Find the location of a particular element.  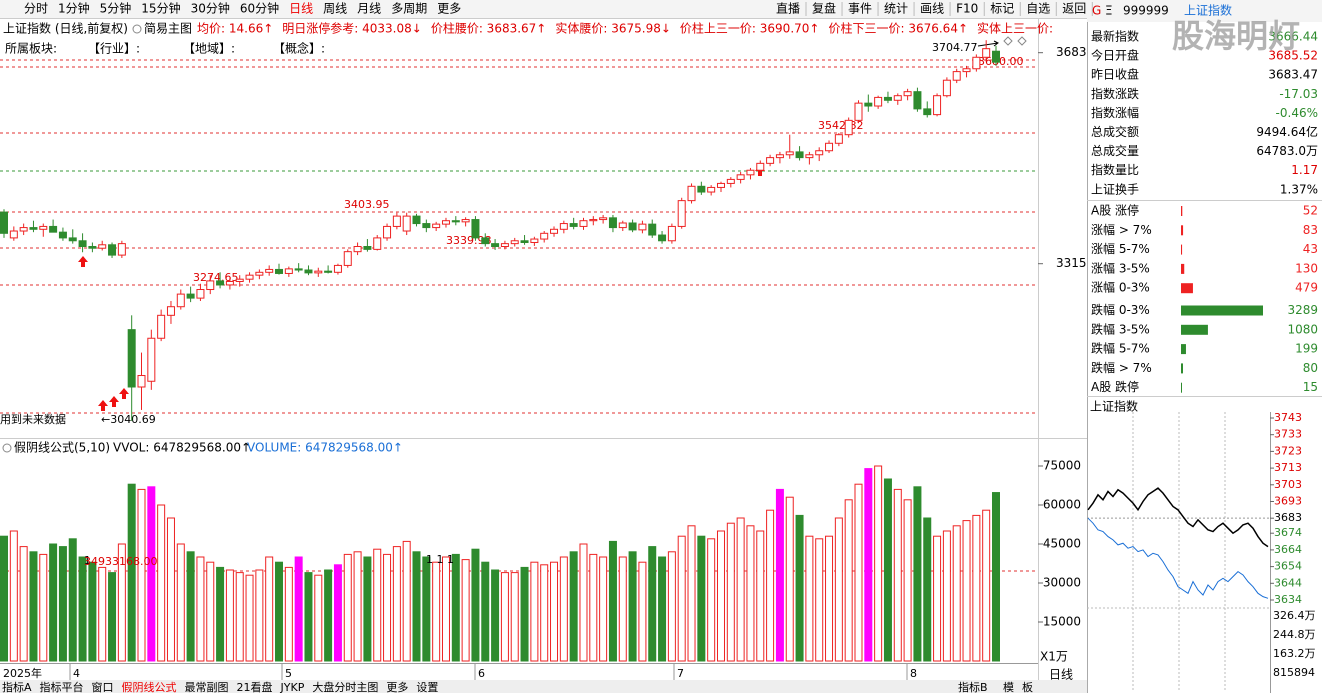

y-tick-label: 3683 is located at coordinates (1288, 517).